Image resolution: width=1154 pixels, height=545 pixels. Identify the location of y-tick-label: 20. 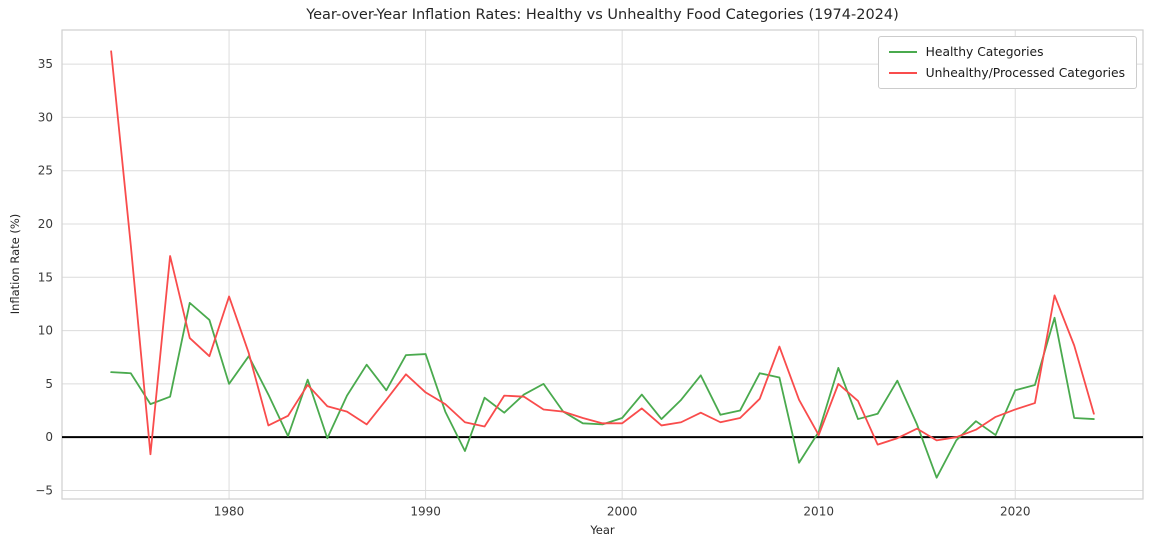
(45, 224).